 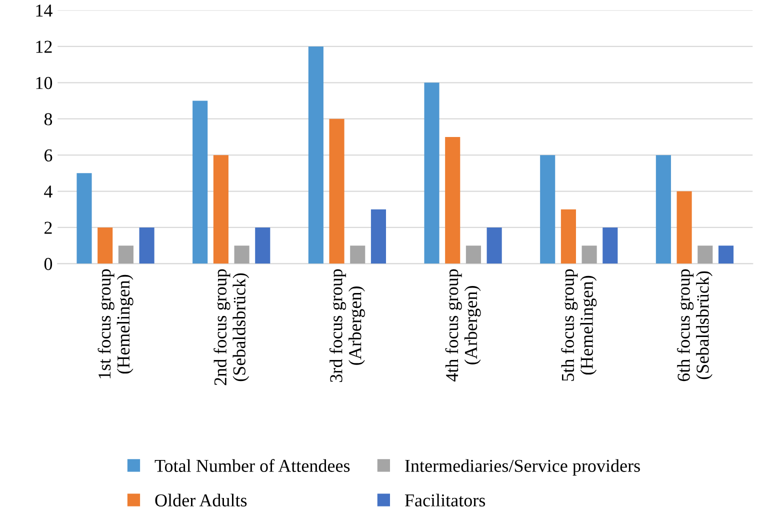 What do you see at coordinates (48, 155) in the screenshot?
I see `y-tick-label: 6` at bounding box center [48, 155].